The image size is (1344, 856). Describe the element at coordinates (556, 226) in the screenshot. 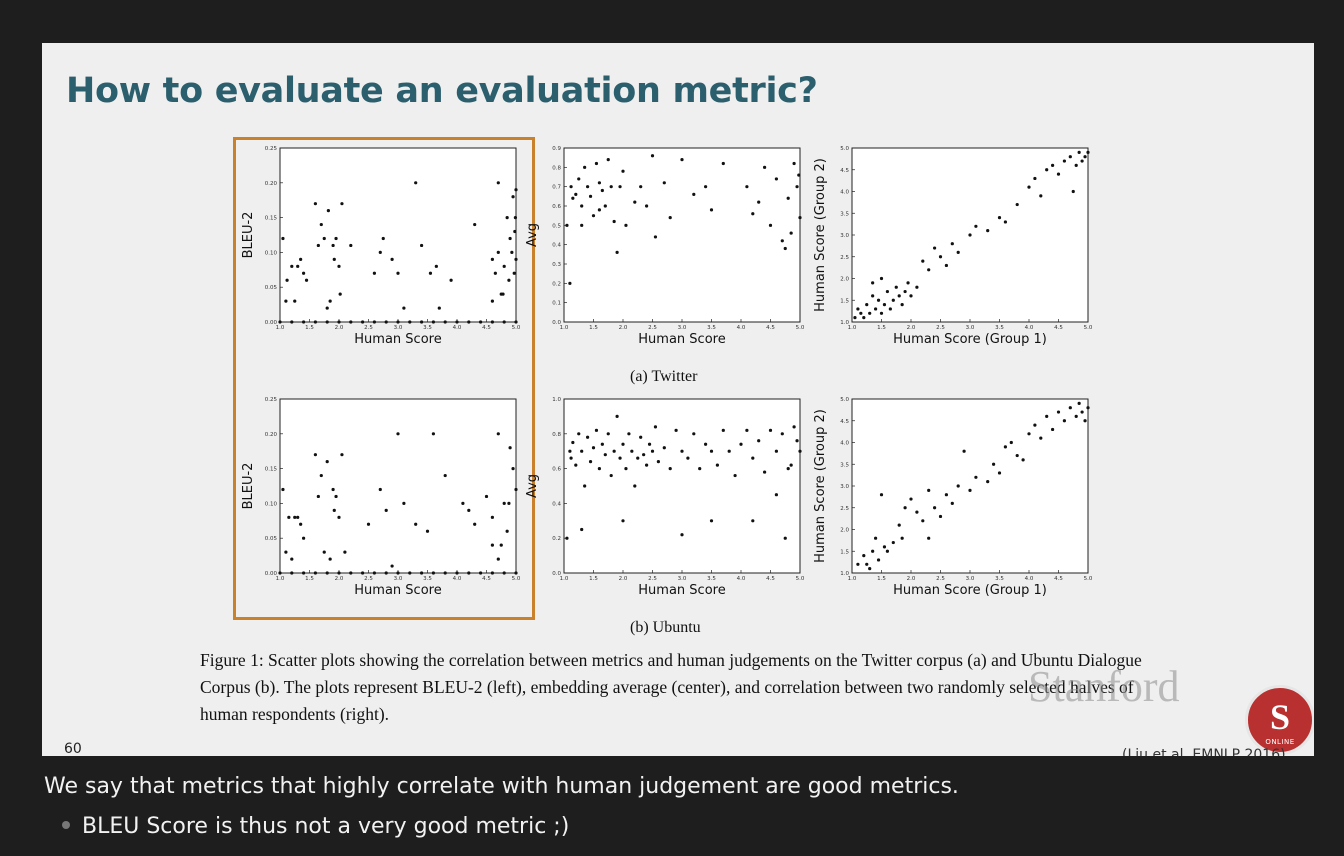

I see `y-tick-label: 0.5` at that location.